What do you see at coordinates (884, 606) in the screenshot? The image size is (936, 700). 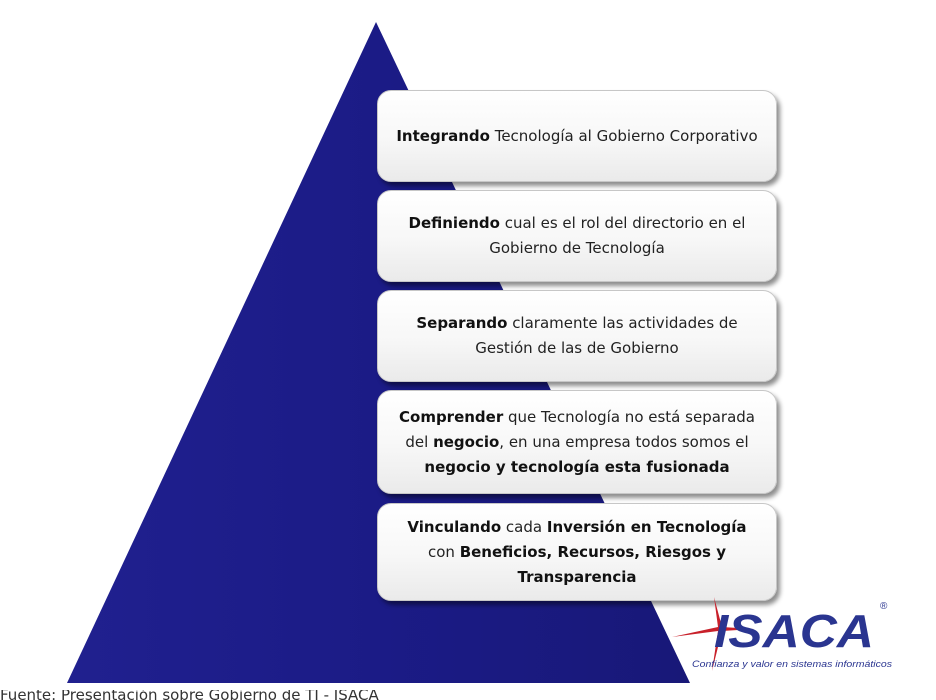 I see `logo-registered-mark: ®` at bounding box center [884, 606].